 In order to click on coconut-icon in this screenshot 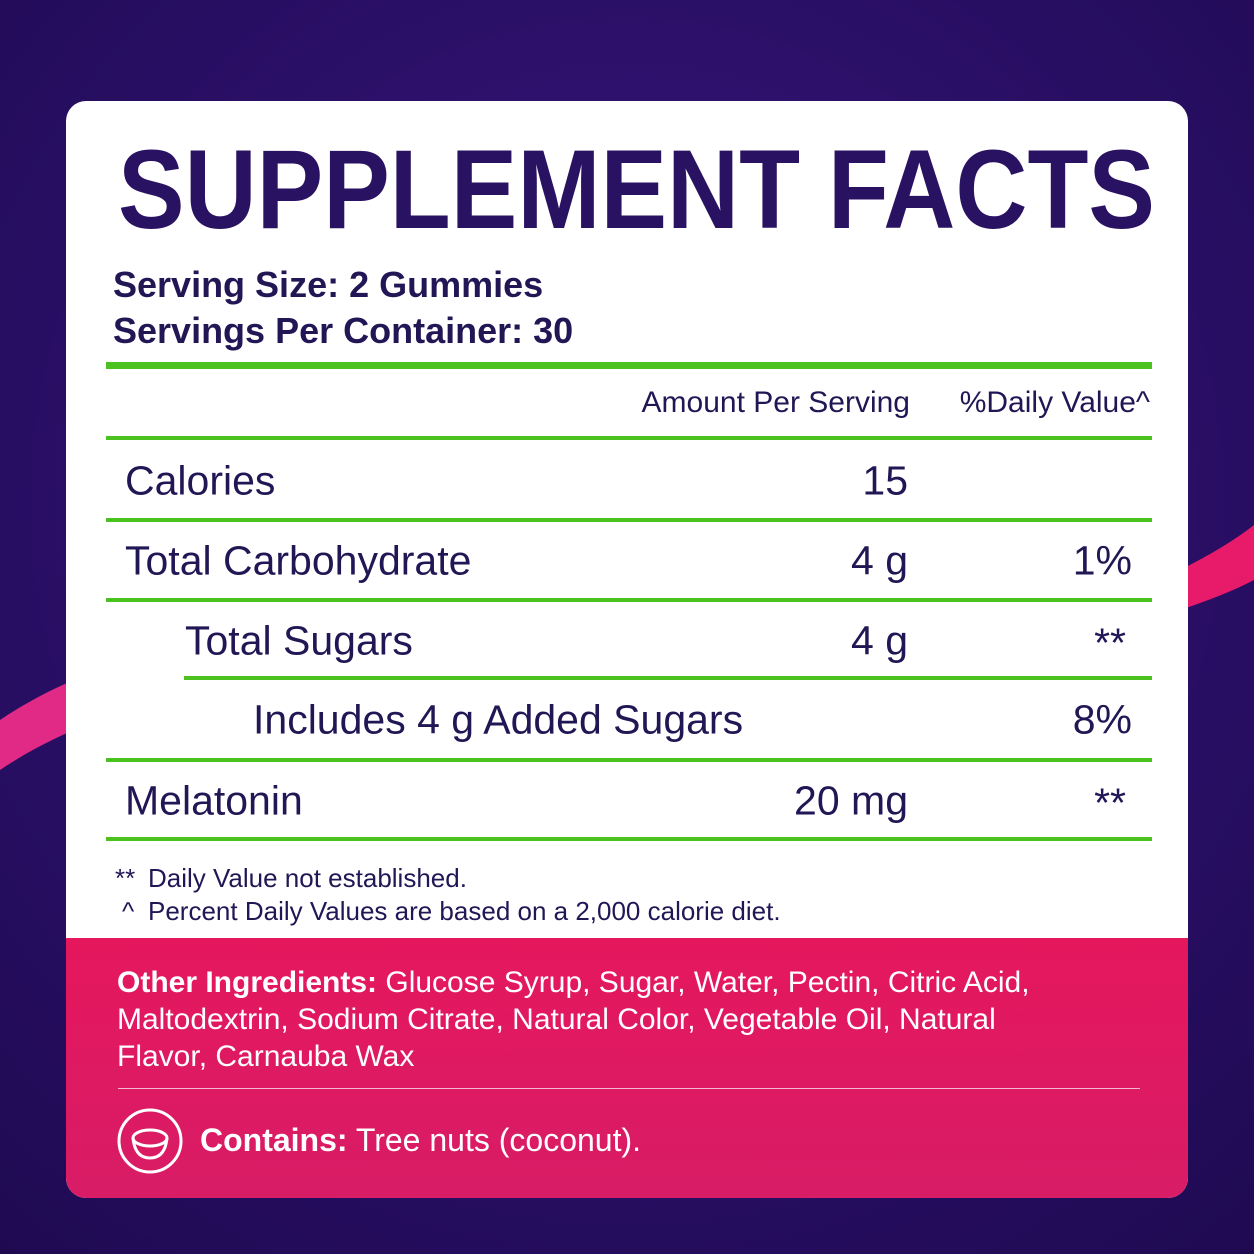, I will do `click(150, 1141)`.